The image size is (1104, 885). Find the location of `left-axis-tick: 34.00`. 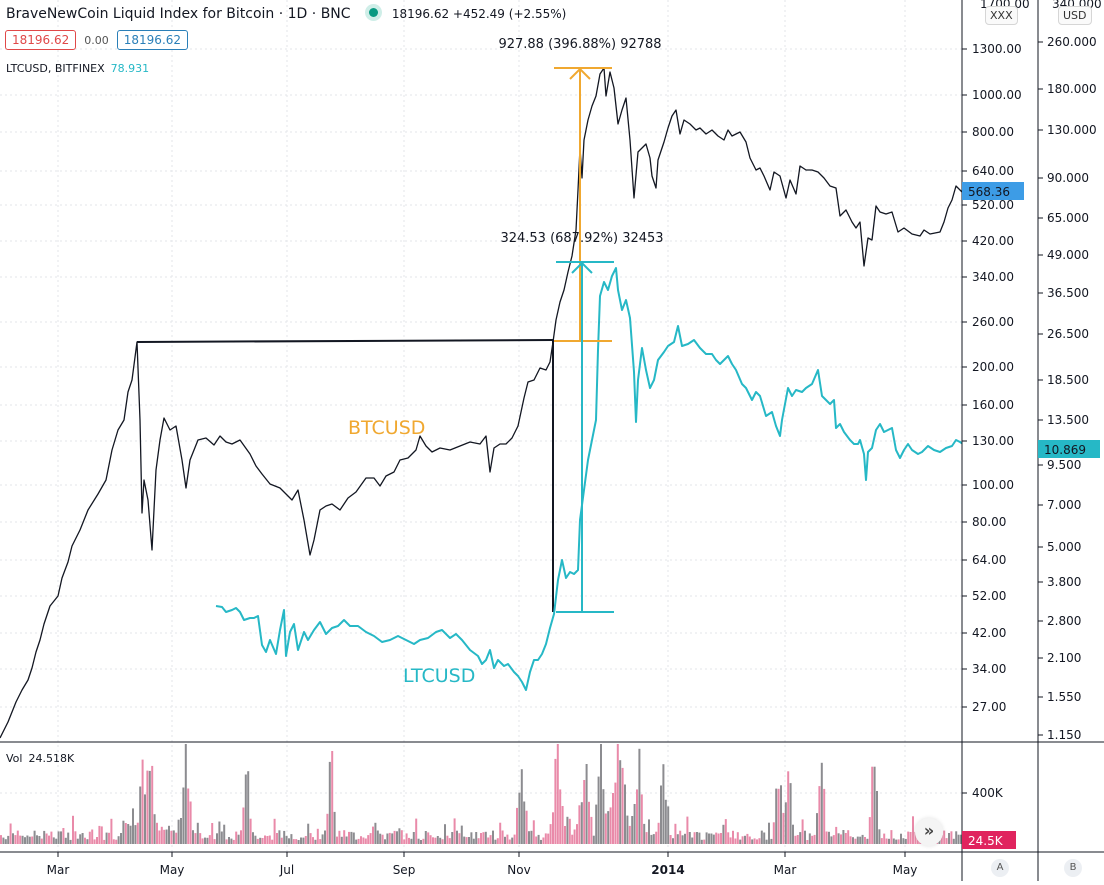

left-axis-tick: 34.00 is located at coordinates (989, 669).